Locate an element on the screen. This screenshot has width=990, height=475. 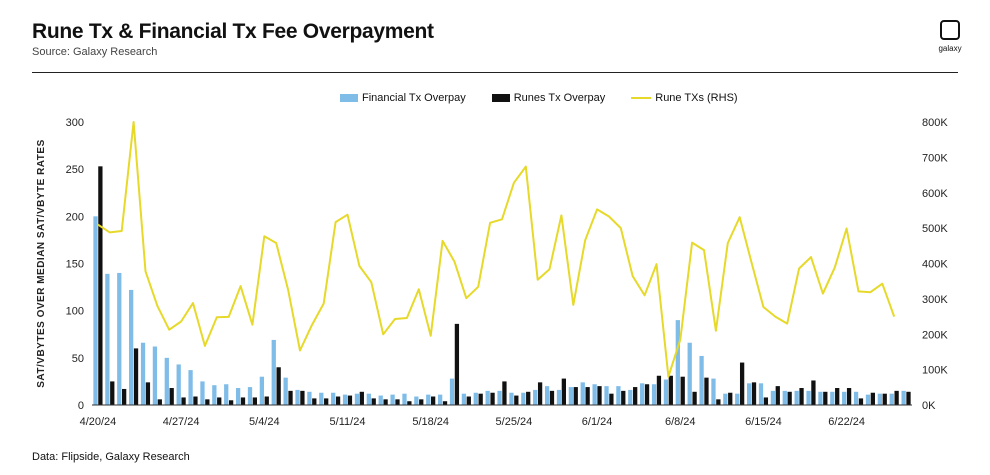
galaxy-logo-icon is located at coordinates (950, 30).